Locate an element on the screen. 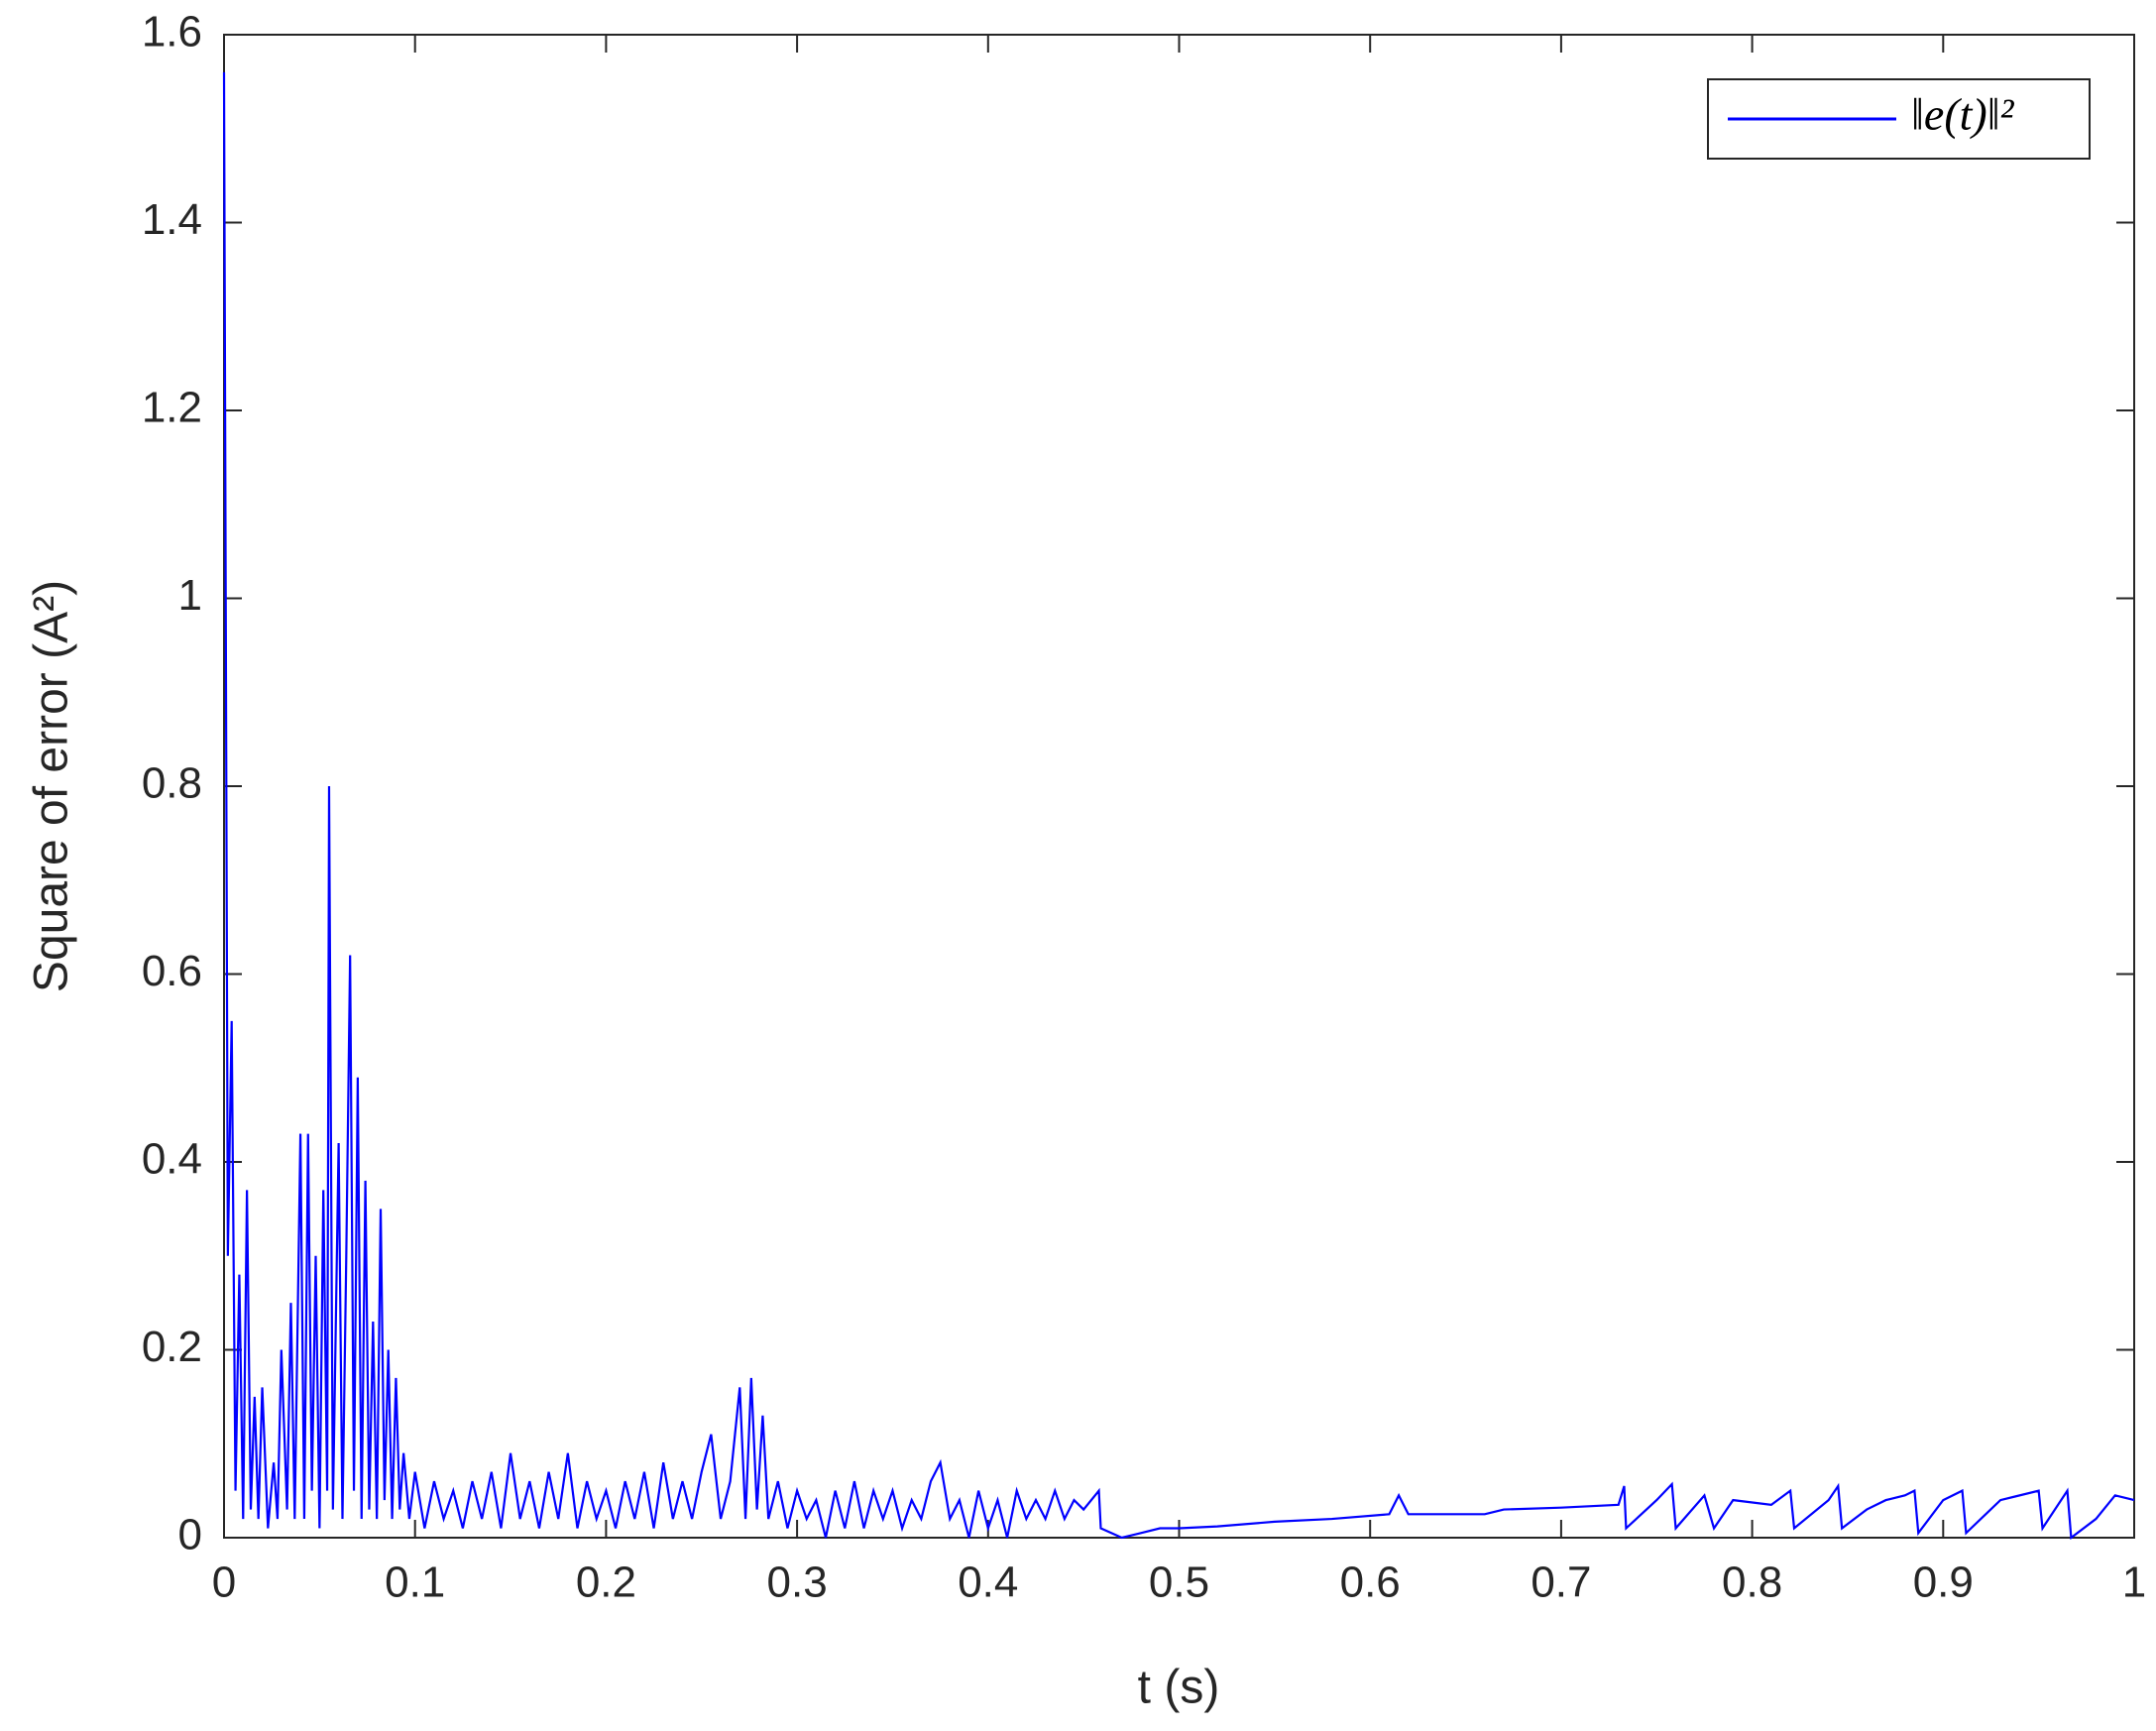 The image size is (2156, 1731). x-tick-label: 0.6 is located at coordinates (1370, 1582).